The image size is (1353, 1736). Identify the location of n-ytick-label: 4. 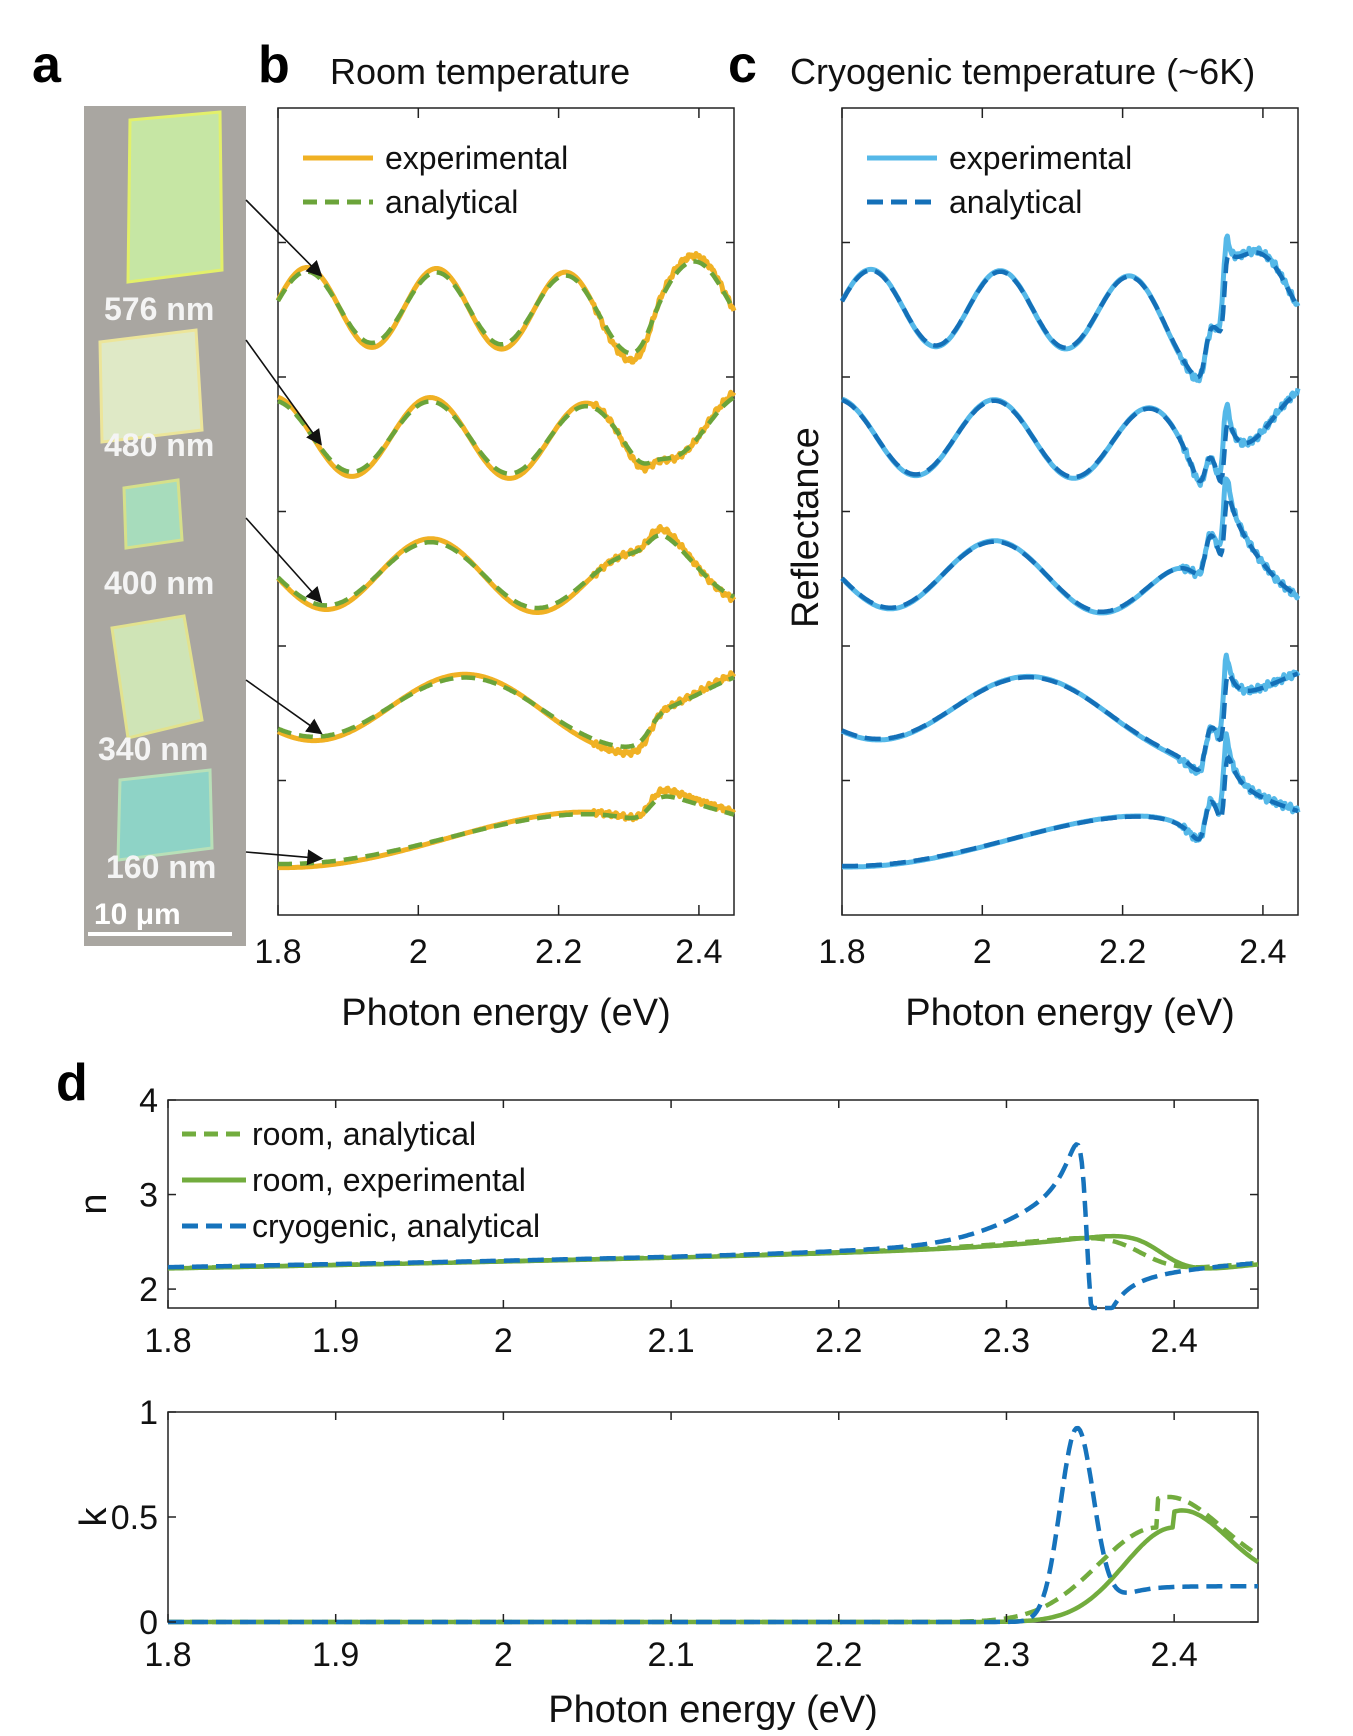
(148, 1101).